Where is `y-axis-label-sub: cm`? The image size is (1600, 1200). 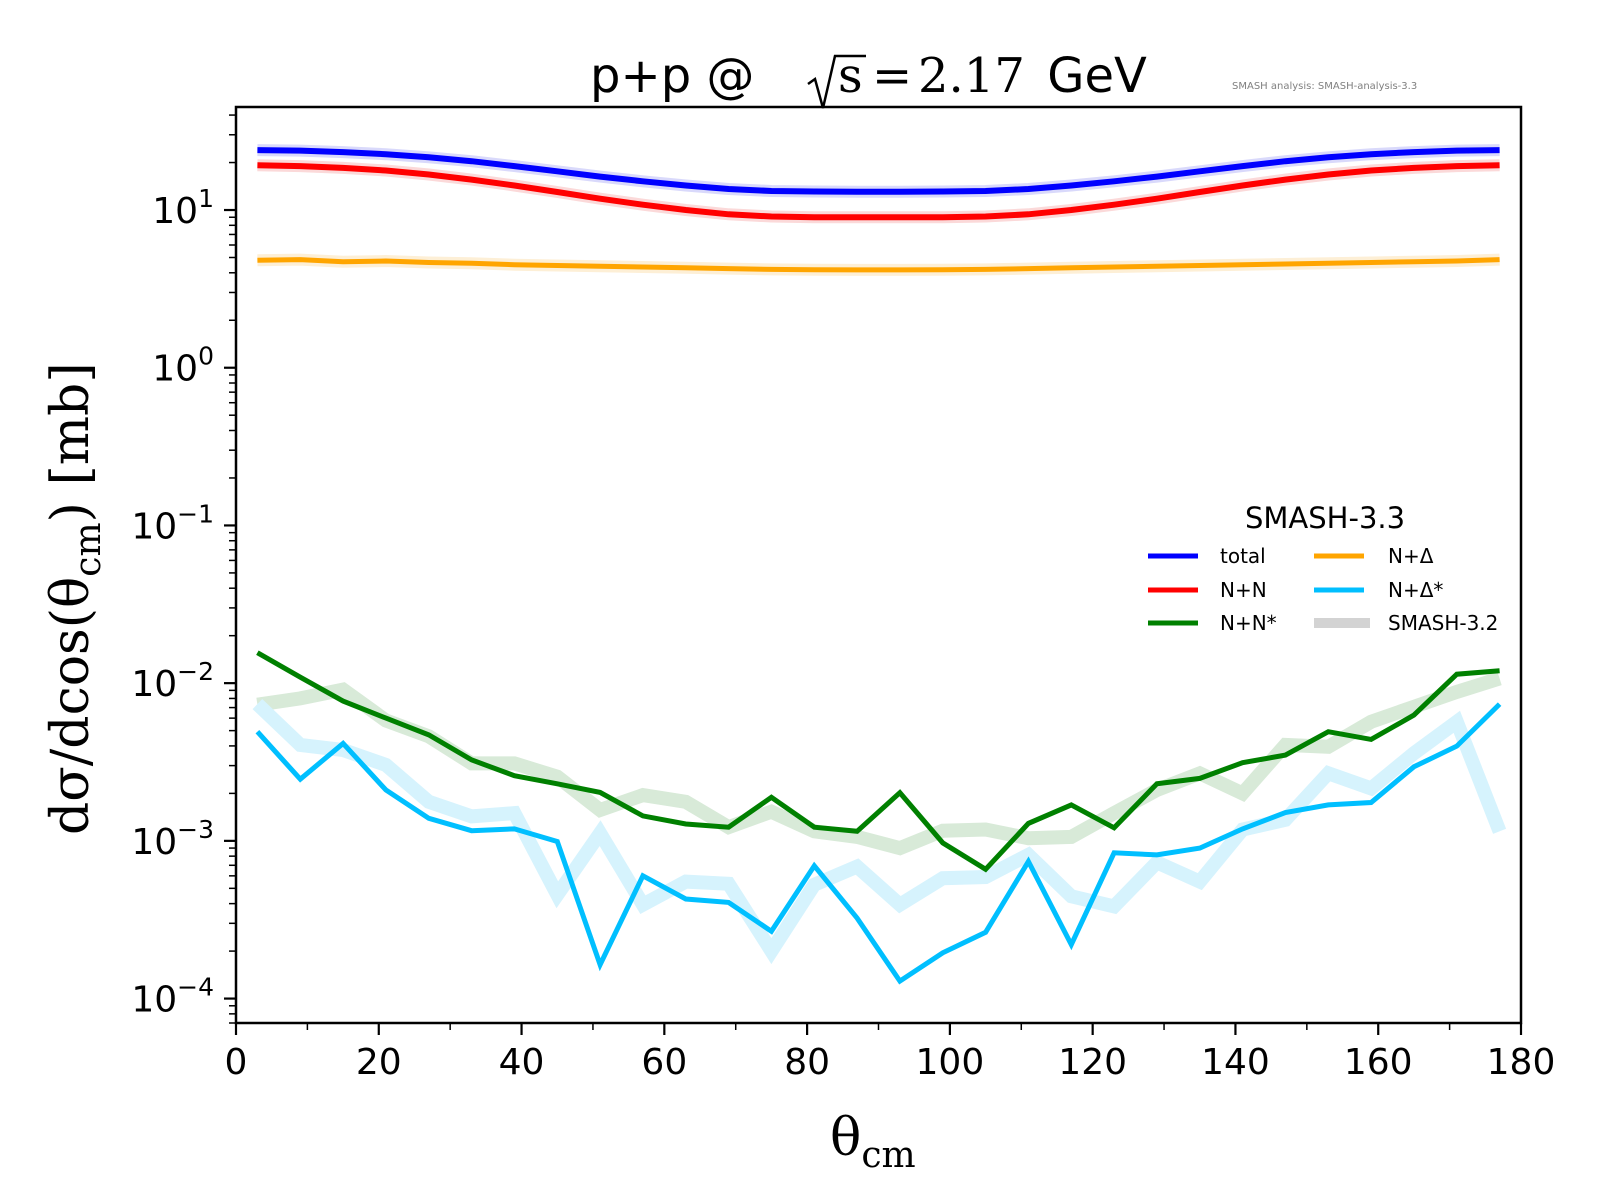
y-axis-label-sub: cm is located at coordinates (88, 549).